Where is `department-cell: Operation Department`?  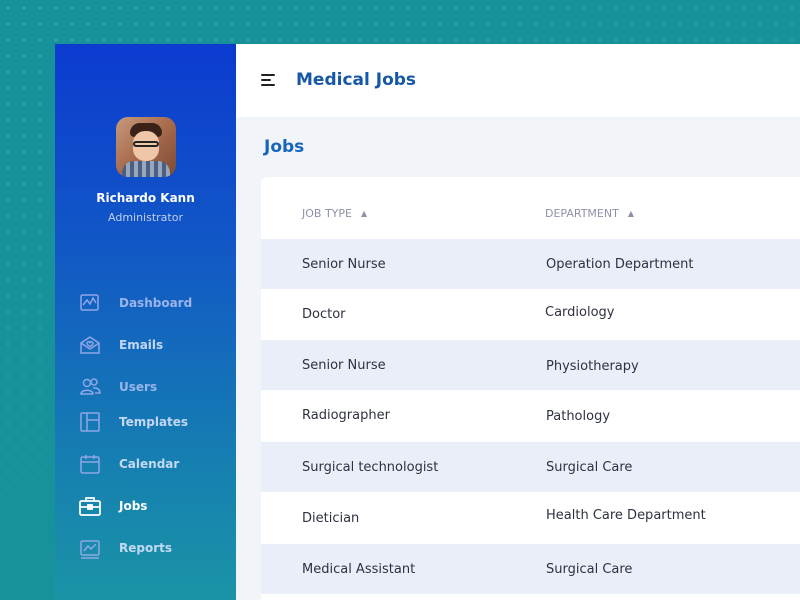
department-cell: Operation Department is located at coordinates (620, 264).